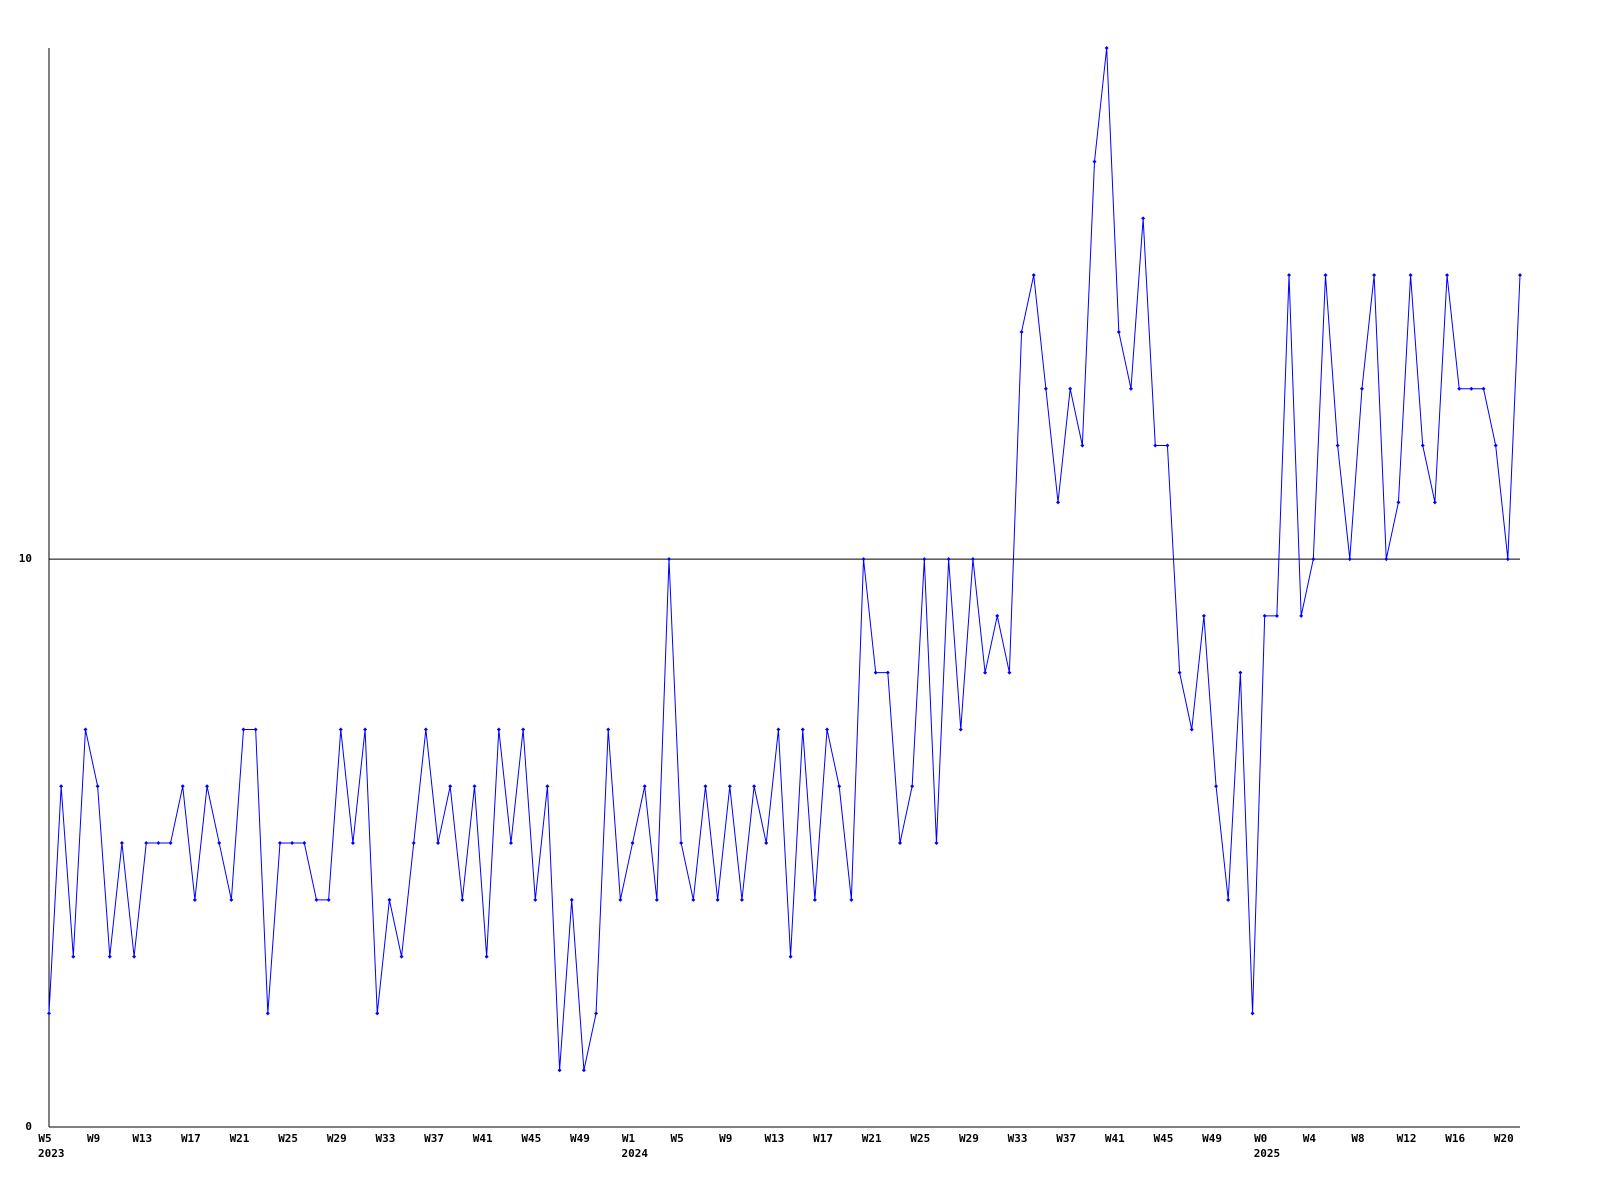 The image size is (1600, 1204). I want to click on x-tick-label: W41, so click(483, 1138).